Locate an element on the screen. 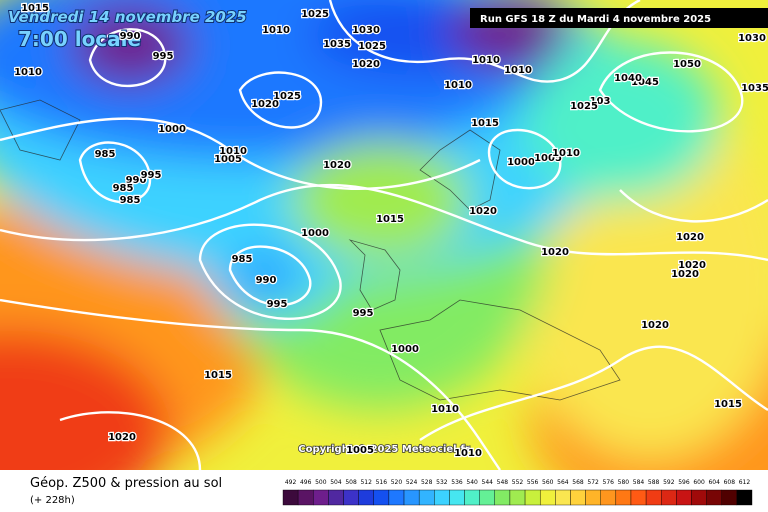  scale-label: 580 is located at coordinates (624, 482).